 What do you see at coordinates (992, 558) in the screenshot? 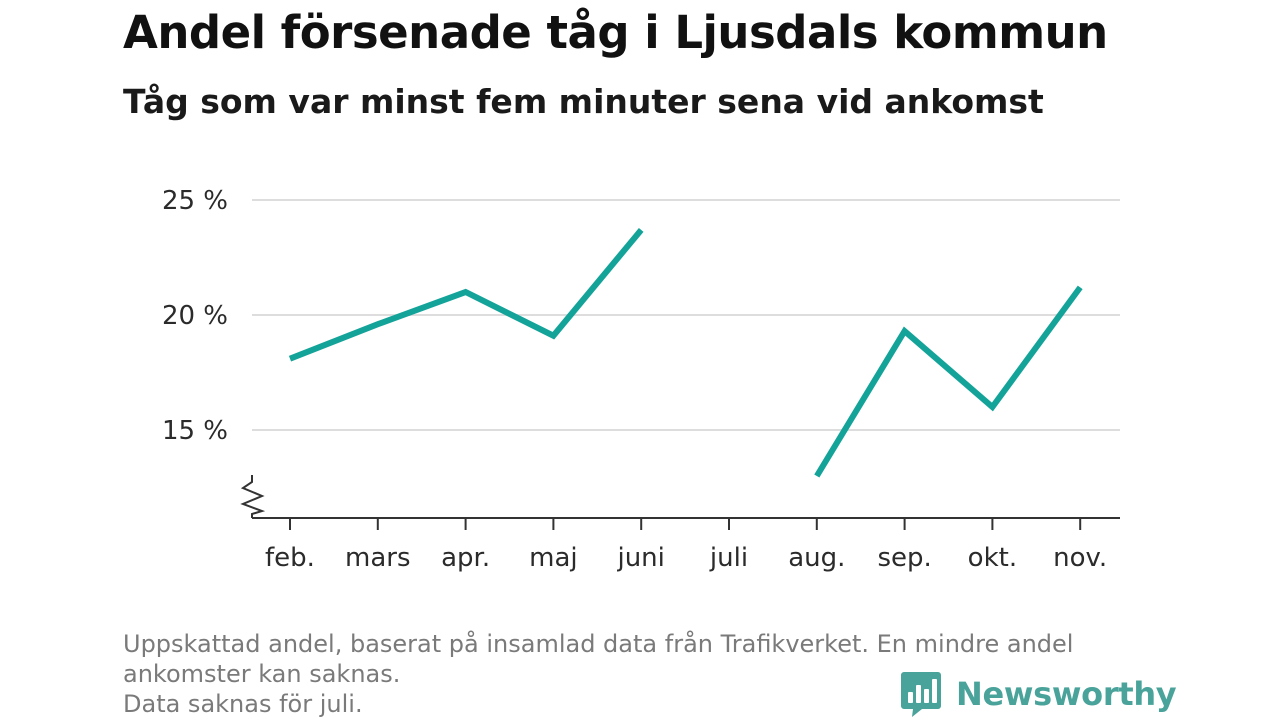
I see `x-tick-label: okt.` at bounding box center [992, 558].